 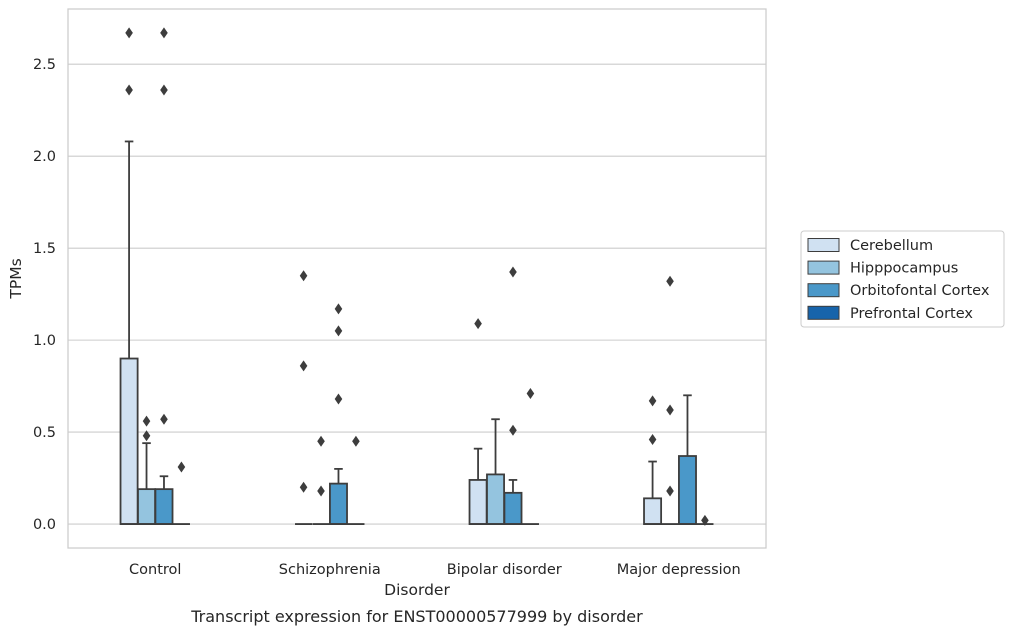 I want to click on legend-label: Orbitofontal Cortex, so click(x=920, y=291).